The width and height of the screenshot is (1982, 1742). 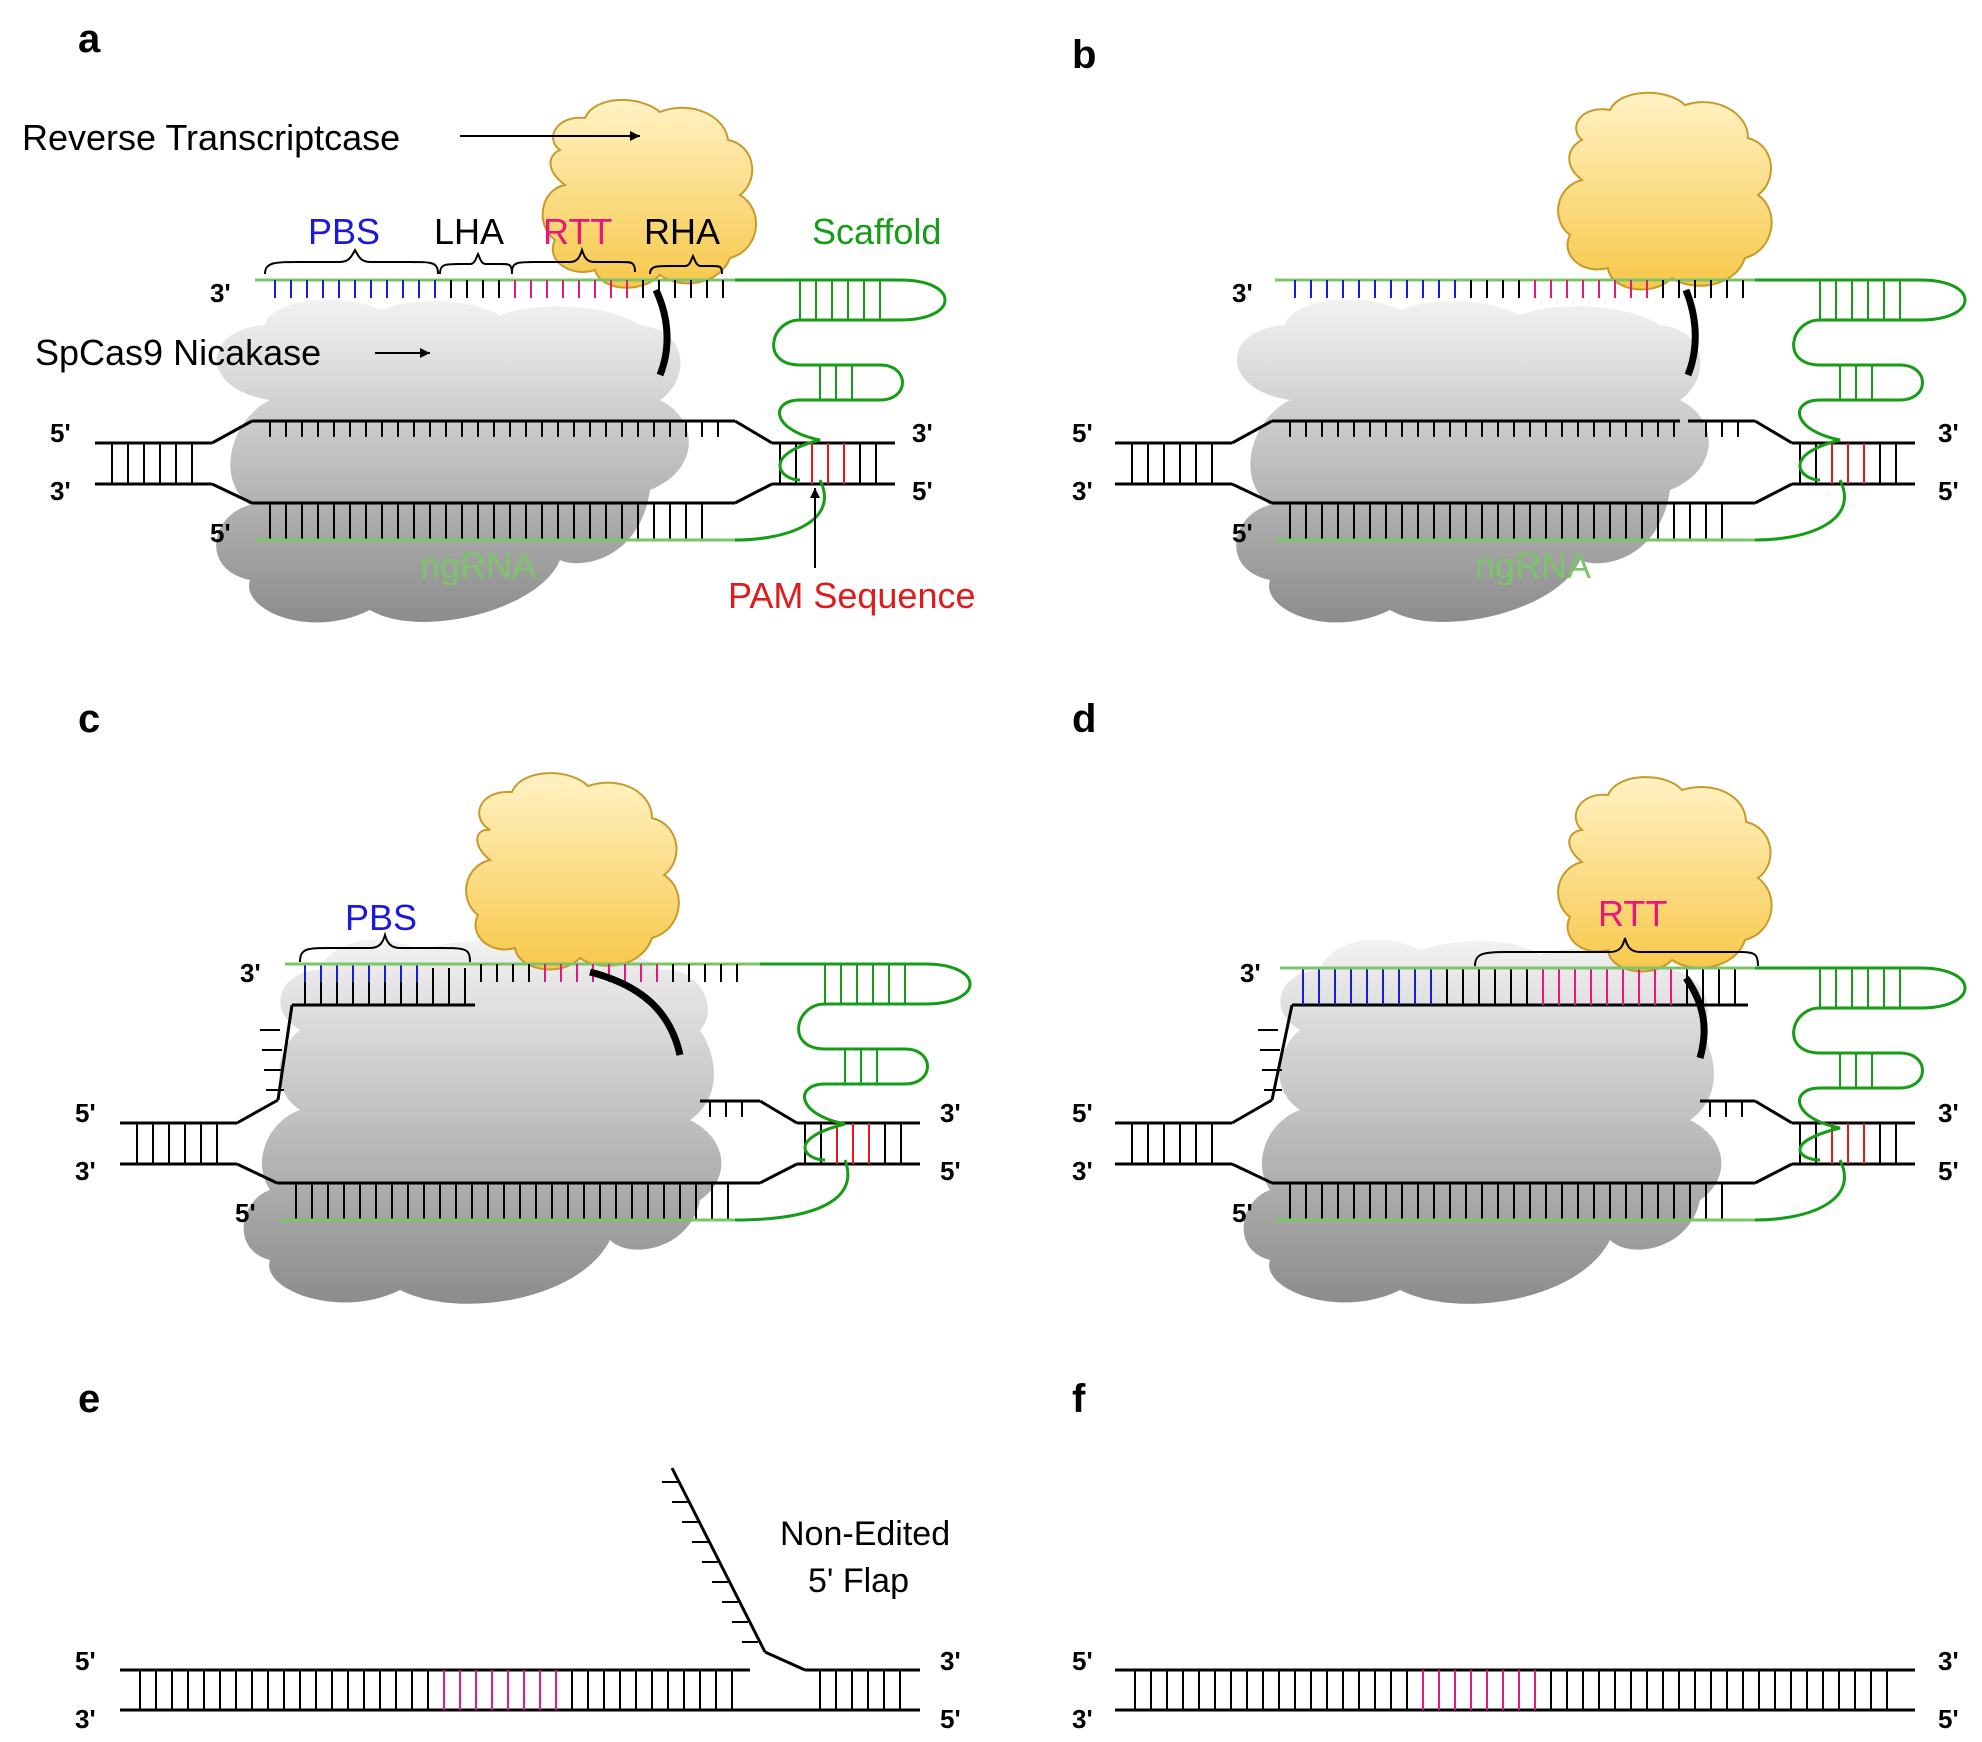 What do you see at coordinates (851, 595) in the screenshot?
I see `label-pam: PAM Sequence` at bounding box center [851, 595].